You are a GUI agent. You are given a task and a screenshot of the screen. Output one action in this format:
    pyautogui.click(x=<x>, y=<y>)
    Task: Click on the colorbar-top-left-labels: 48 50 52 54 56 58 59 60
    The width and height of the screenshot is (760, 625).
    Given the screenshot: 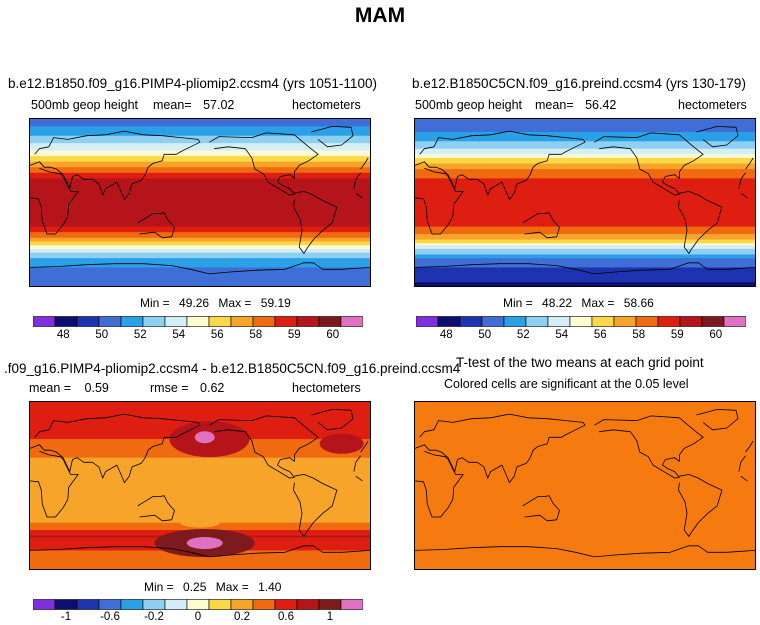 What is the action you would take?
    pyautogui.click(x=198, y=337)
    